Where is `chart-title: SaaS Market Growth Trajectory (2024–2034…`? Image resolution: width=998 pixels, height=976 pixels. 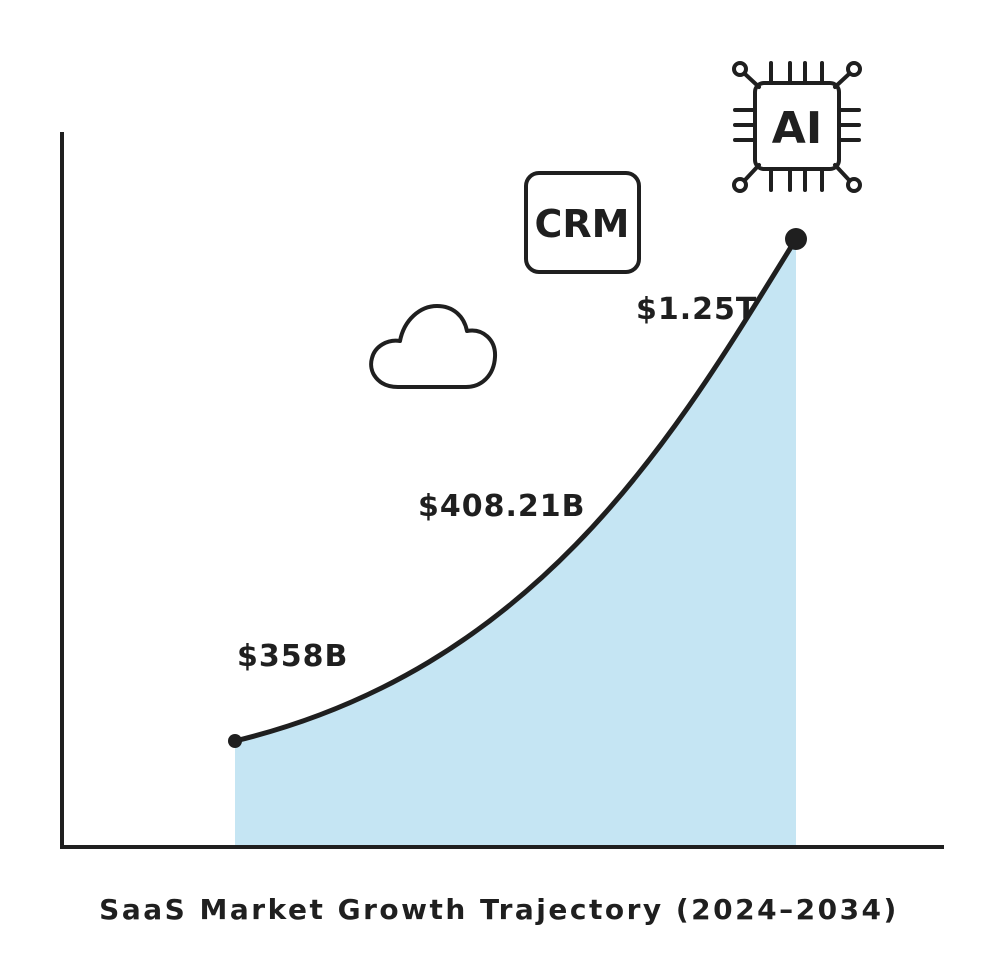
chart-title: SaaS Market Growth Trajectory (2024–2034… is located at coordinates (499, 909).